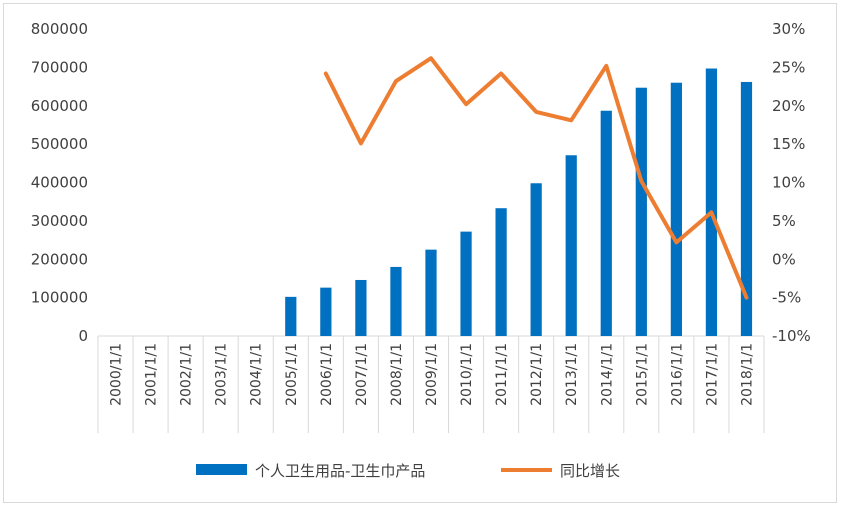 The image size is (842, 508). I want to click on right-tick-label: 10%, so click(788, 183).